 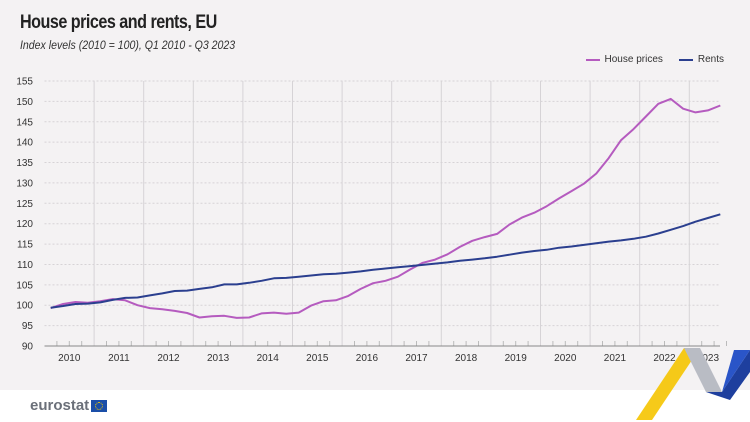 What do you see at coordinates (24, 285) in the screenshot?
I see `y-tick-label: 105` at bounding box center [24, 285].